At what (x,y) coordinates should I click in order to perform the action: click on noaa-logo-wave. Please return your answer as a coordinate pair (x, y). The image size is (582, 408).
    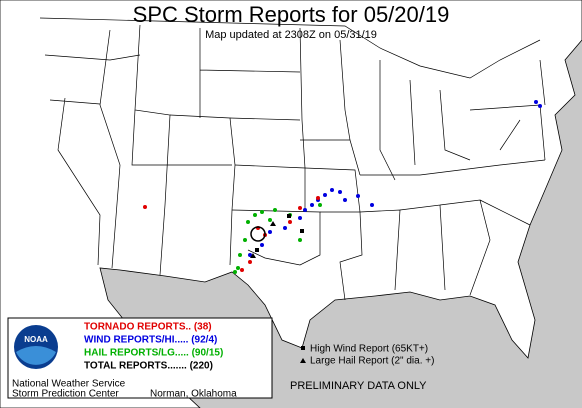
    Looking at the image, I should click on (36, 355).